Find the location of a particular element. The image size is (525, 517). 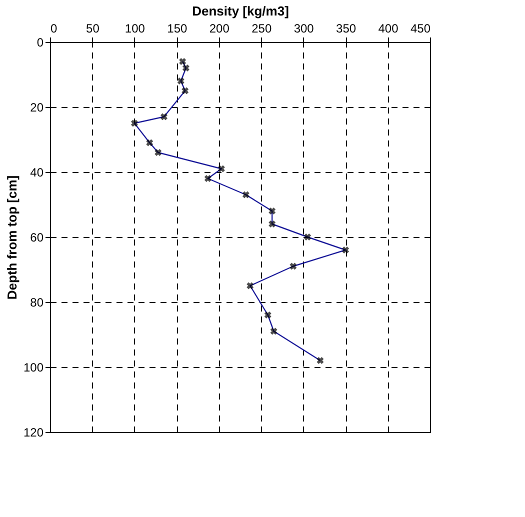

y-tick-label: 100 is located at coordinates (33, 367).